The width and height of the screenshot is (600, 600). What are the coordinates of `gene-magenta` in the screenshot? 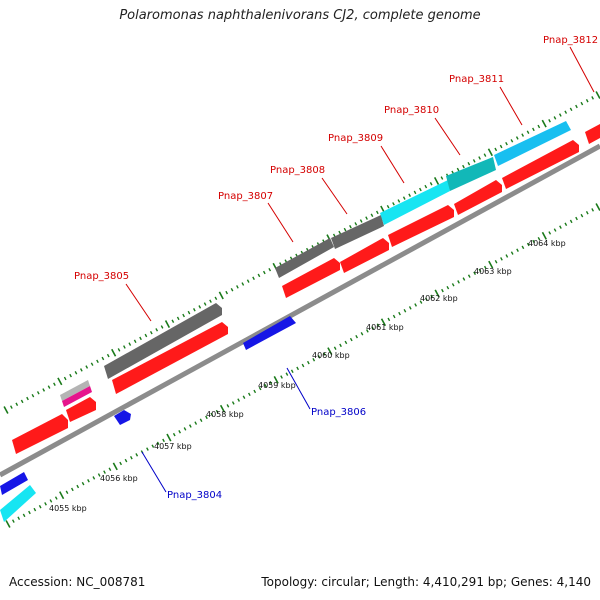 It's located at (77, 396).